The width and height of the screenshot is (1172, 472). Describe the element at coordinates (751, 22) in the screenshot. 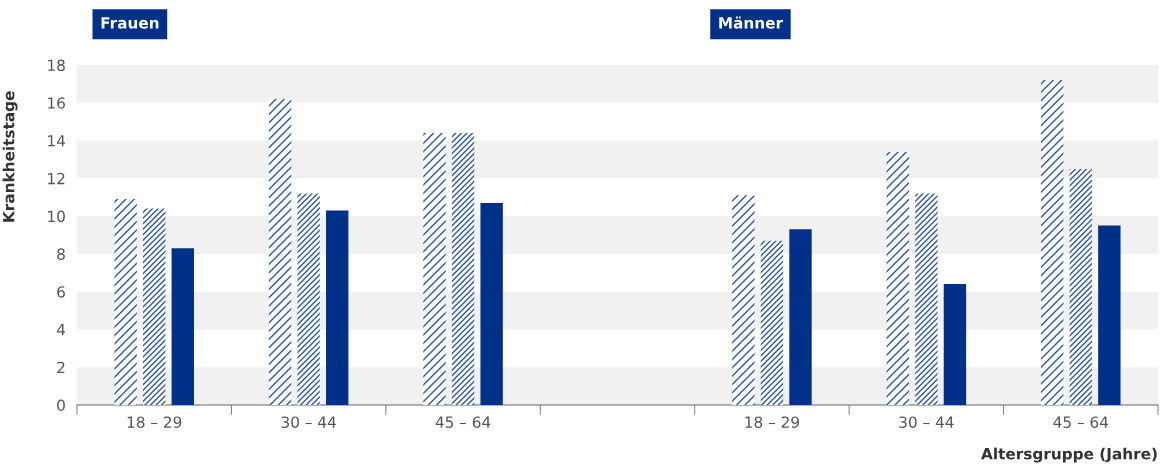

I see `text: Männer` at that location.